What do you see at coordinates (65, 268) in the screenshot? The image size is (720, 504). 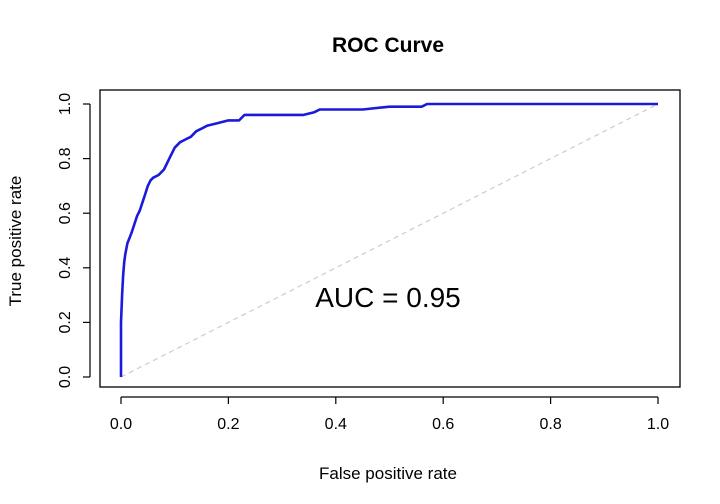 I see `y-tick-label: 0.4` at bounding box center [65, 268].